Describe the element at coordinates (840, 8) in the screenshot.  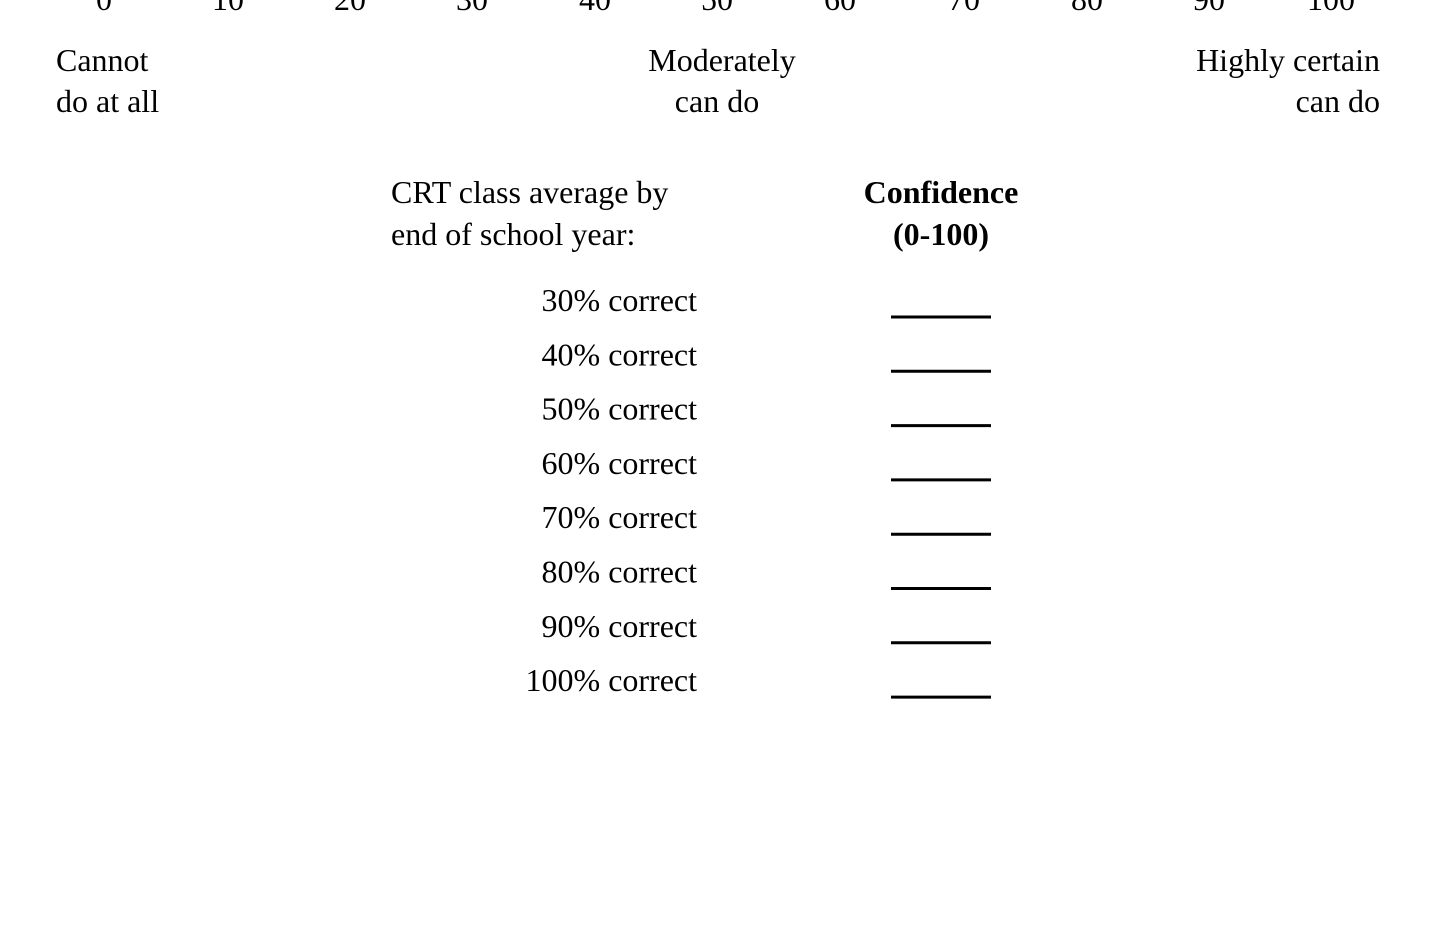
I see `scale-number: 60` at that location.